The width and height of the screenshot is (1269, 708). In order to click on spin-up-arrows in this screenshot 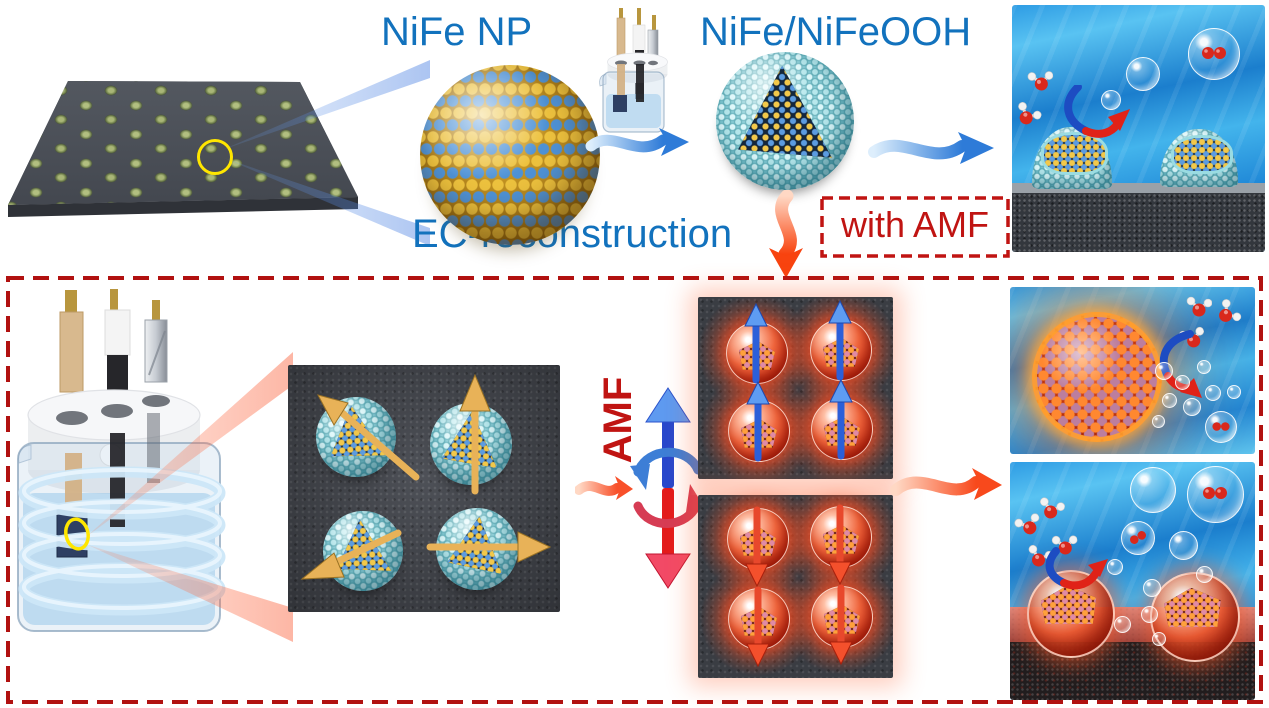, I will do `click(798, 380)`.